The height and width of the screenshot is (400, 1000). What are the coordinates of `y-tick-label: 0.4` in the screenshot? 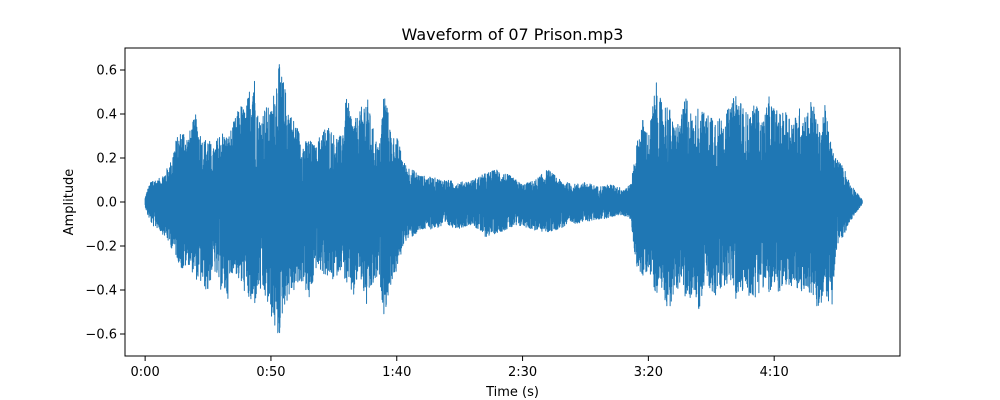 It's located at (106, 115).